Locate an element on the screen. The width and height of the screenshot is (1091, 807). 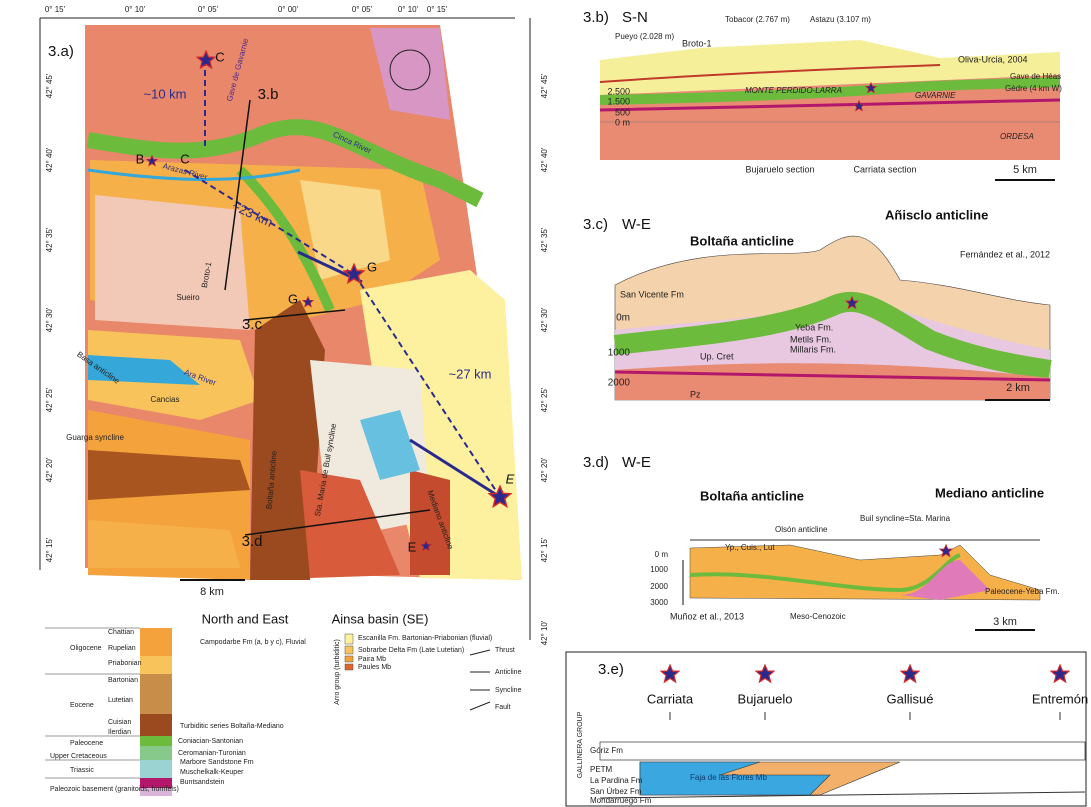
distance-label: ~27 km is located at coordinates (470, 373).